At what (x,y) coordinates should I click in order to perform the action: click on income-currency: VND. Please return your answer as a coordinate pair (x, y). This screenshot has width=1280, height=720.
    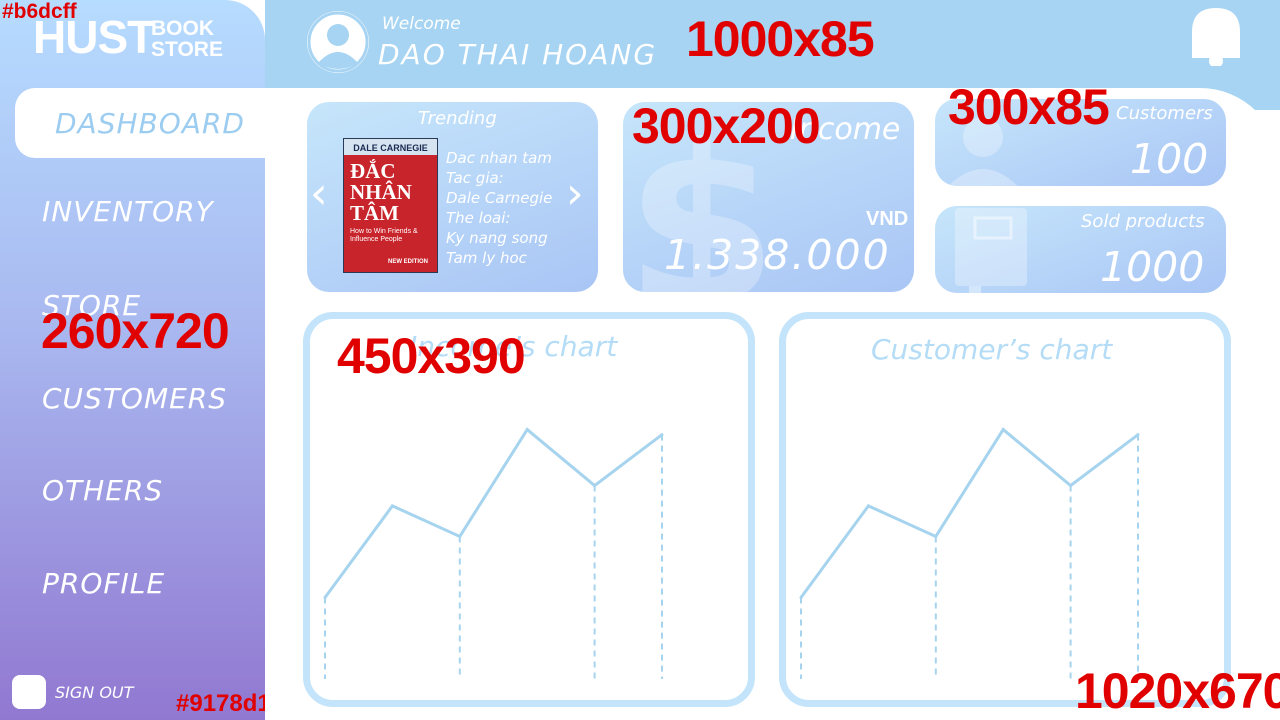
    Looking at the image, I should click on (887, 219).